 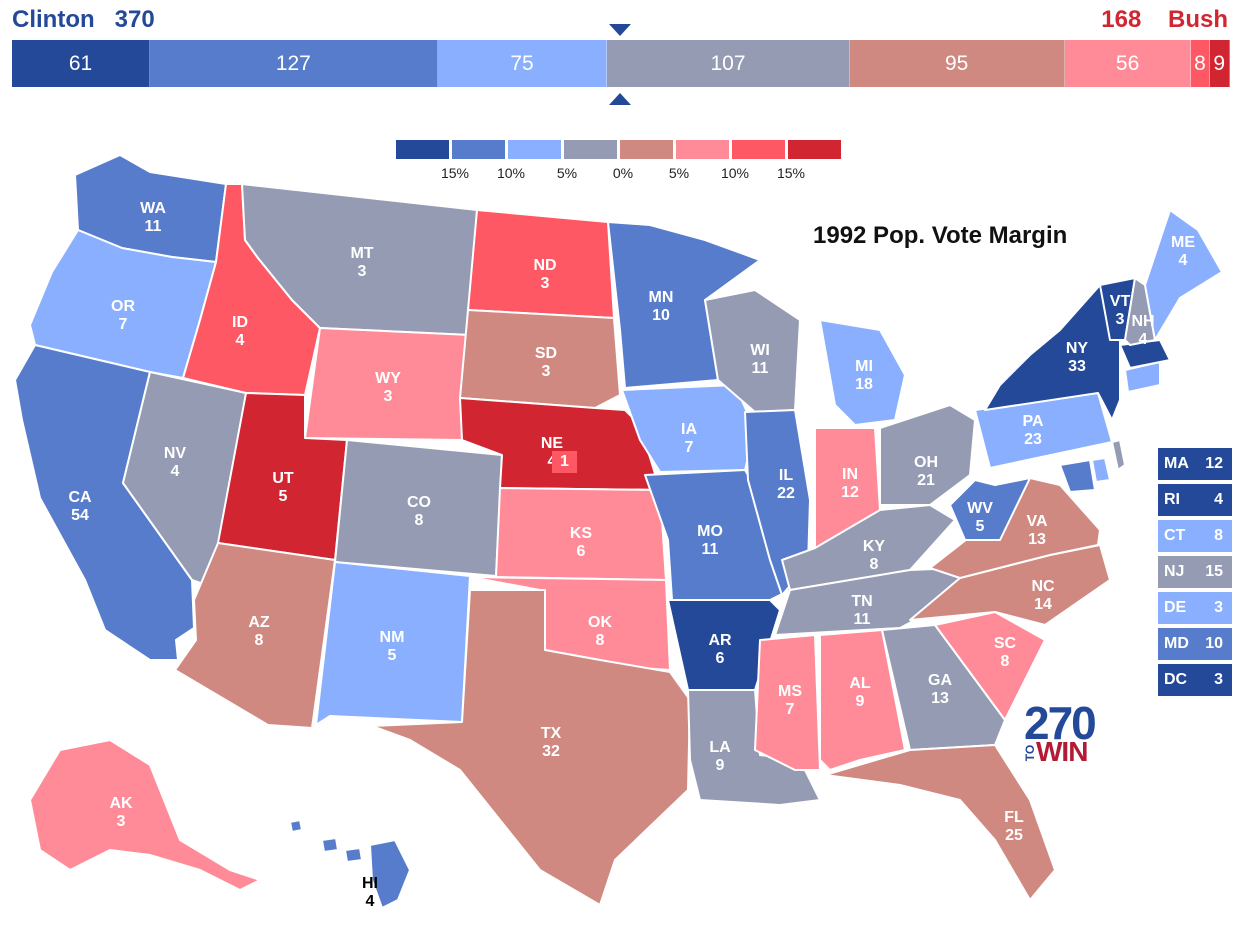 I want to click on state-abbr-label: SD, so click(x=546, y=353).